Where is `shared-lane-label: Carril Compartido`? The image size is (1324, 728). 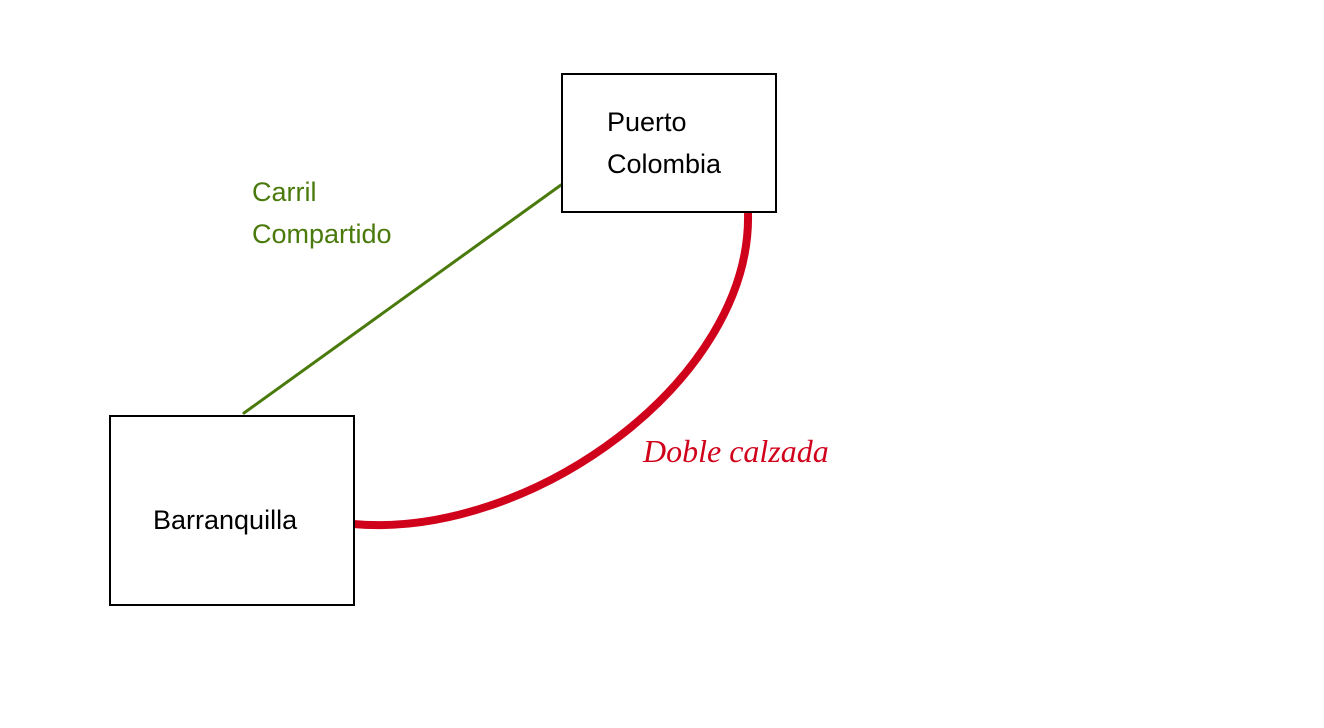
shared-lane-label: Carril Compartido is located at coordinates (322, 213).